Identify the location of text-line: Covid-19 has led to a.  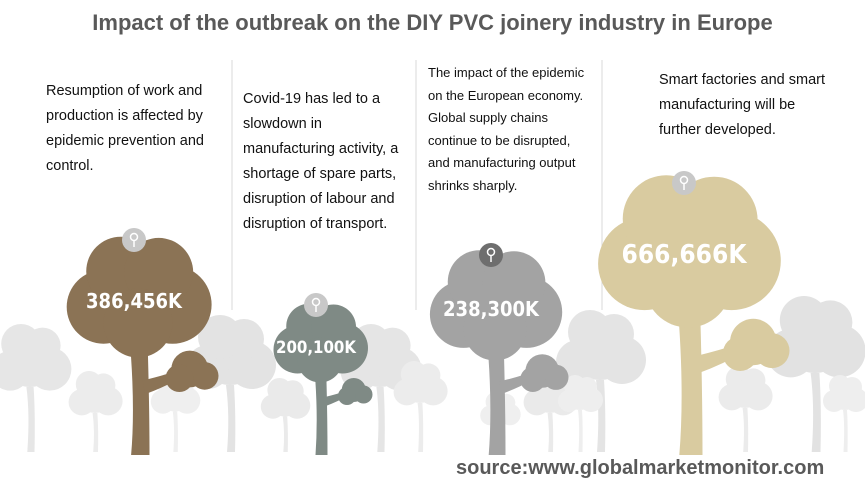
(312, 99).